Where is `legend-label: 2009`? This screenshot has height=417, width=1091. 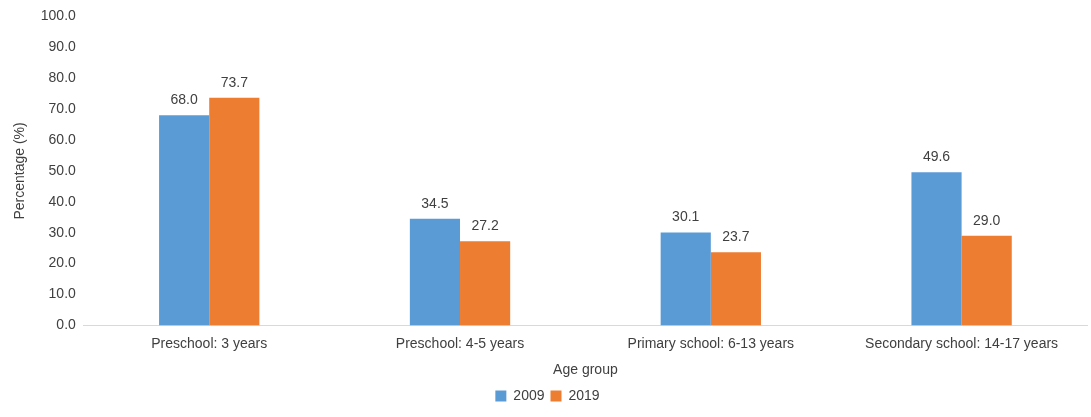
legend-label: 2009 is located at coordinates (529, 394).